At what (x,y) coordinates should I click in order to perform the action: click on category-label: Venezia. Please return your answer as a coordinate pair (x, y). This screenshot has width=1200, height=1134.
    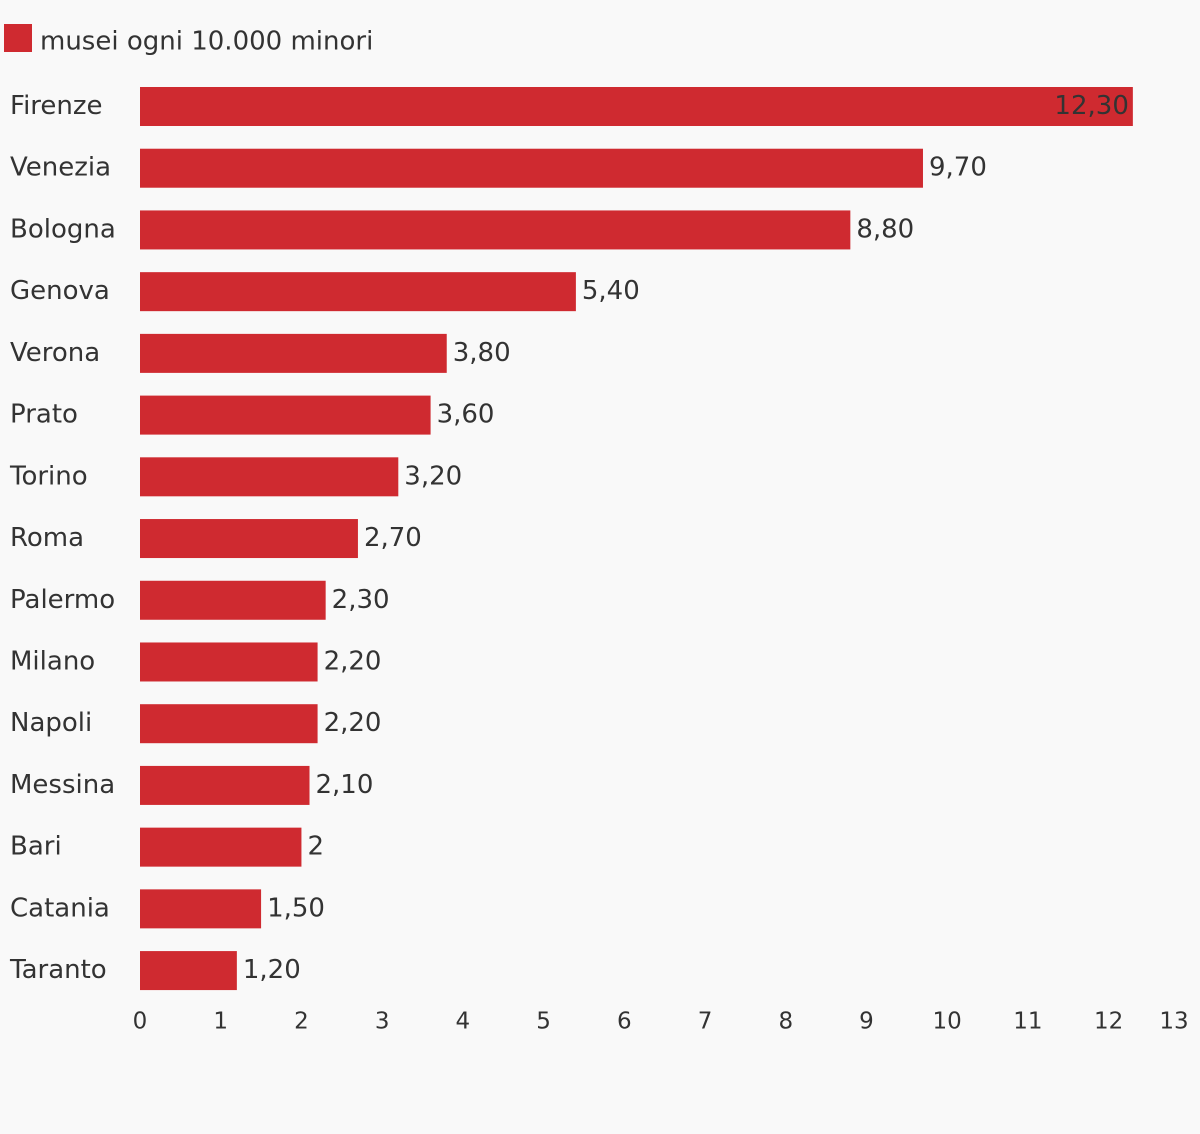
    Looking at the image, I should click on (60, 168).